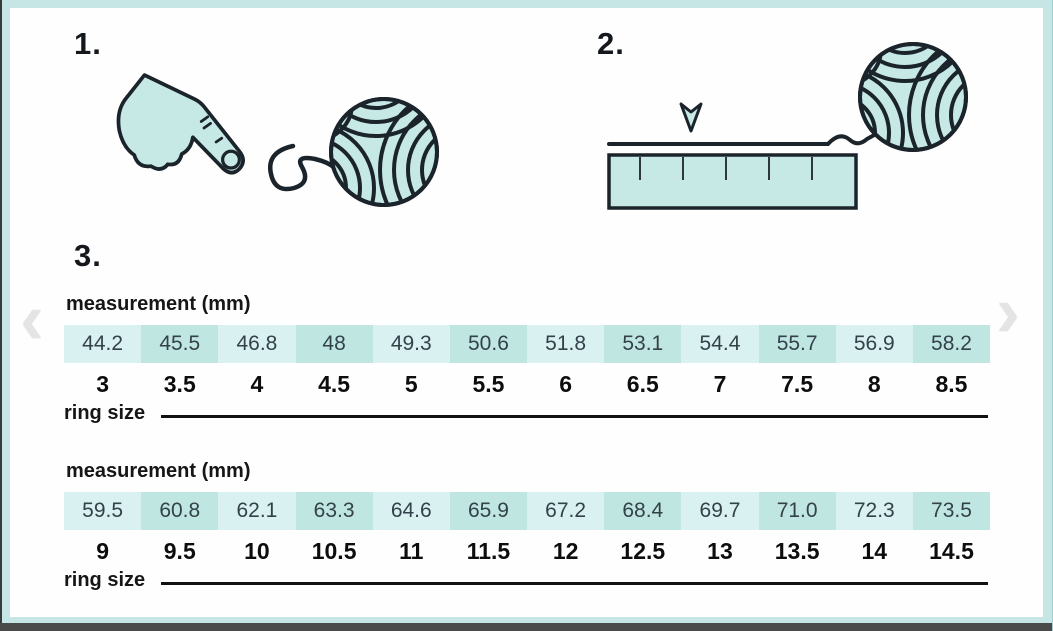 This screenshot has height=631, width=1053. What do you see at coordinates (257, 344) in the screenshot?
I see `measurement-cell: 46.8` at bounding box center [257, 344].